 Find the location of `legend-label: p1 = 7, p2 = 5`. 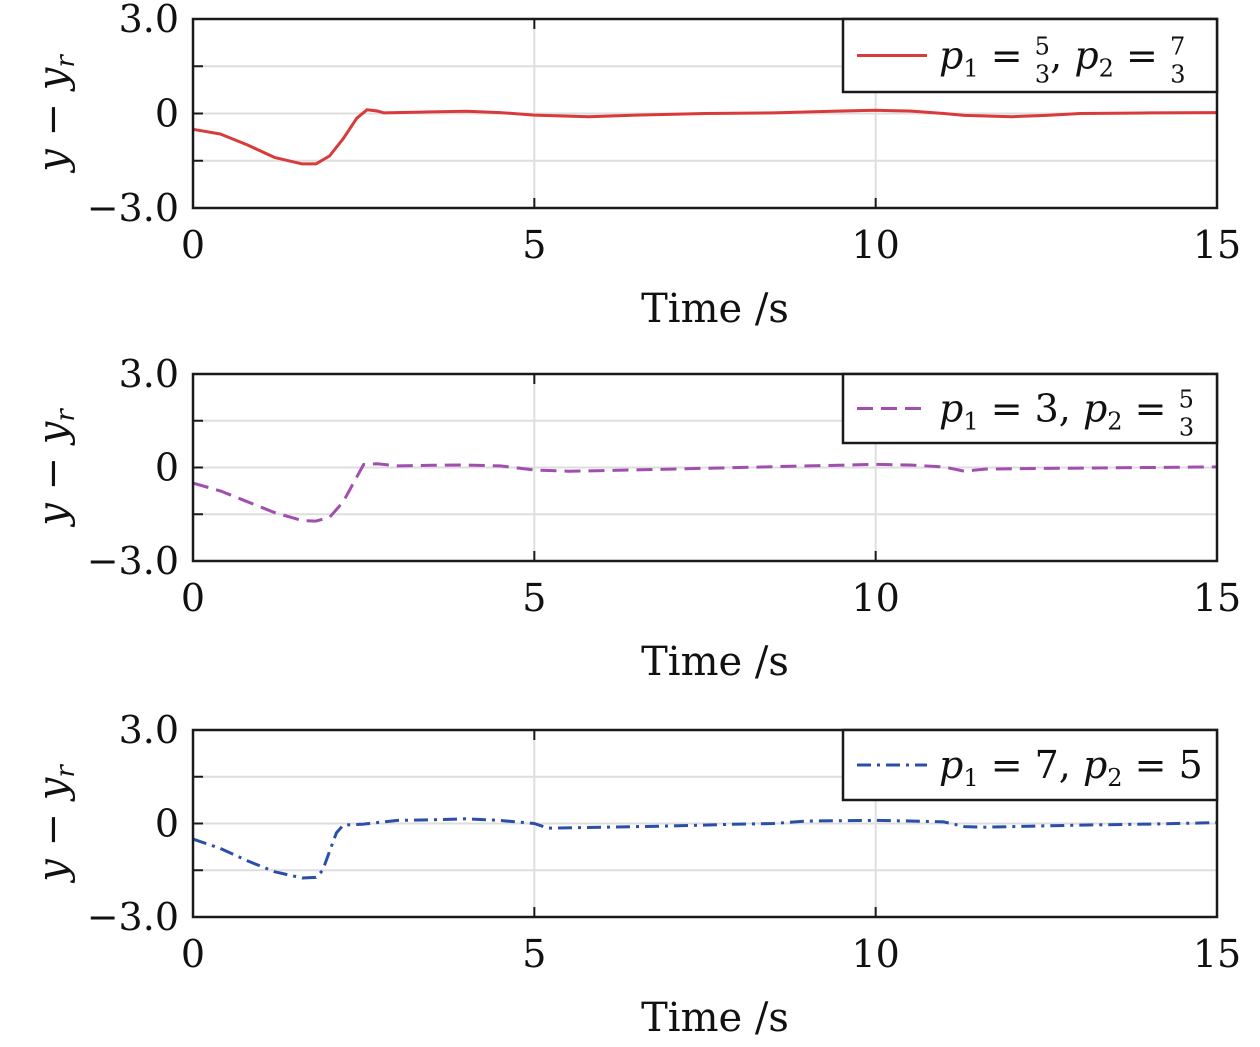

legend-label: p1 = 7, p2 = 5 is located at coordinates (1071, 767).